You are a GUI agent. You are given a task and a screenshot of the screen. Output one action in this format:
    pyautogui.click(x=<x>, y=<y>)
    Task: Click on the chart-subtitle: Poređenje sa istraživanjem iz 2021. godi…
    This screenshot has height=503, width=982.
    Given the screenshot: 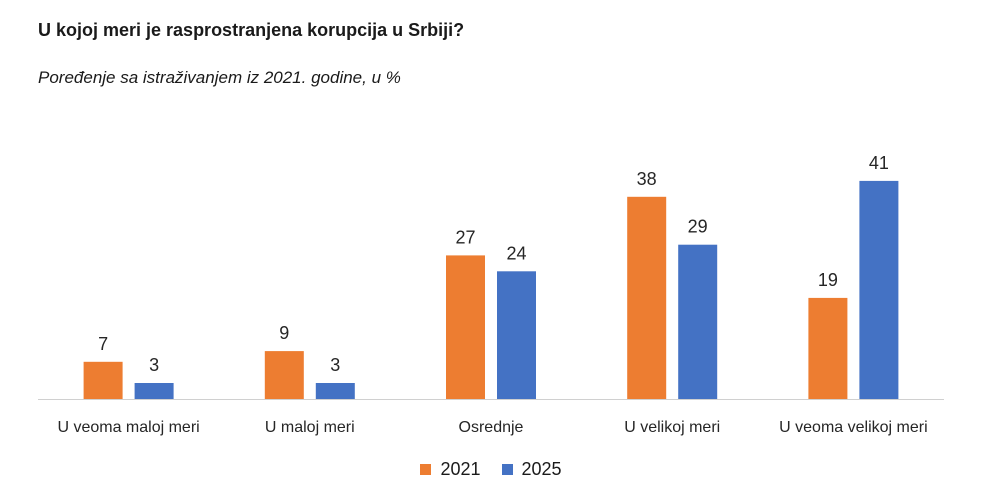 What is the action you would take?
    pyautogui.click(x=219, y=77)
    